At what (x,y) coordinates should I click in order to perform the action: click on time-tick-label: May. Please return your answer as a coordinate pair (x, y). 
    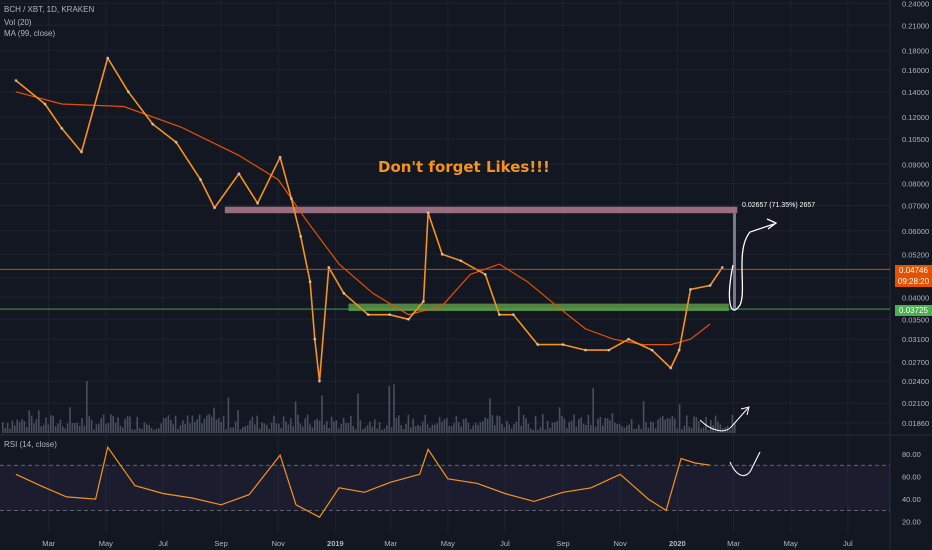
    Looking at the image, I should click on (106, 543).